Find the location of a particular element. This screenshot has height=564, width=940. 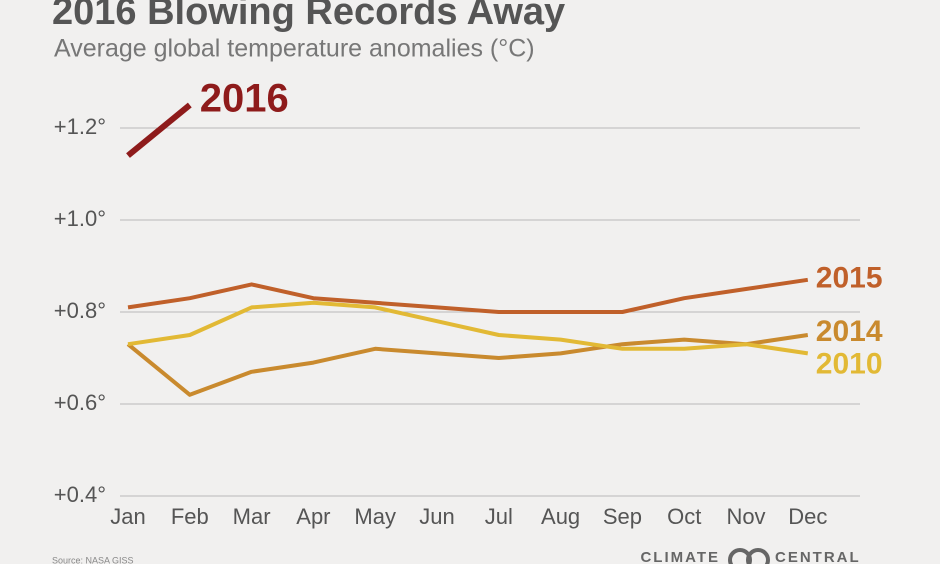

x-tick-label: Nov is located at coordinates (745, 516).